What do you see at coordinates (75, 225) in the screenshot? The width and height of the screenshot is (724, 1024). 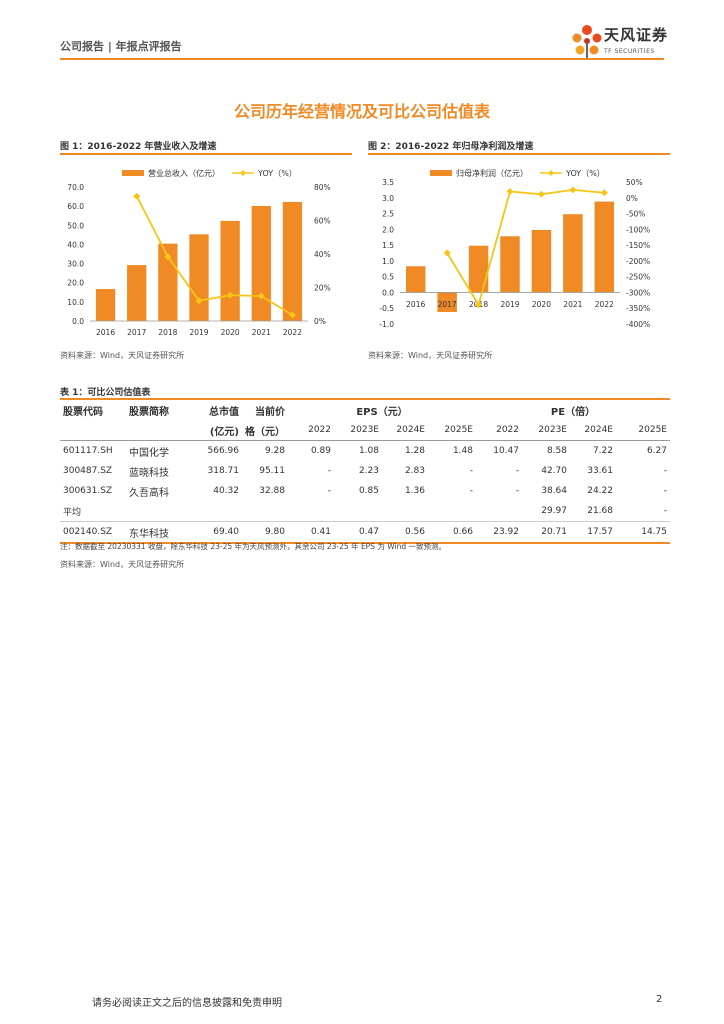 I see `y-left-tick-label: 50.0` at bounding box center [75, 225].